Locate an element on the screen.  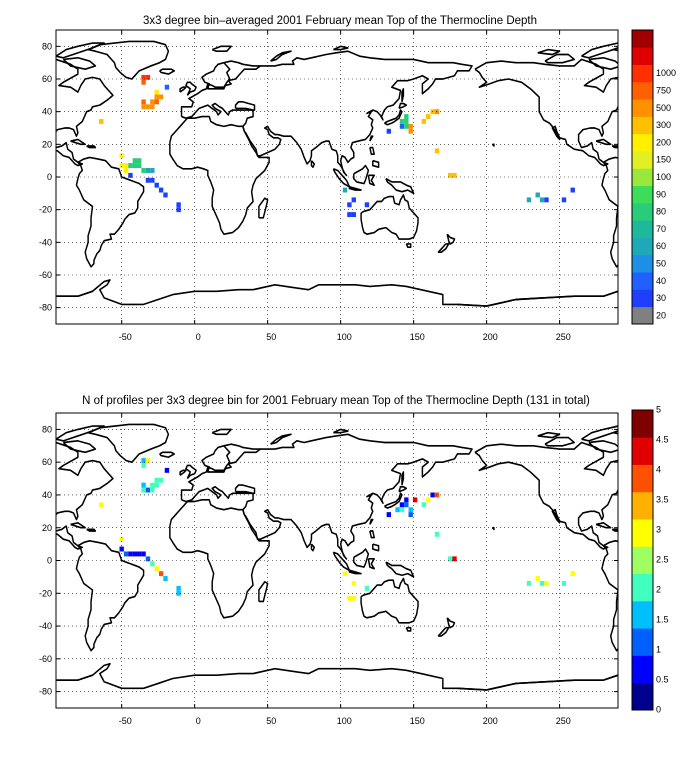
colorbar-label: 4 is located at coordinates (658, 469).